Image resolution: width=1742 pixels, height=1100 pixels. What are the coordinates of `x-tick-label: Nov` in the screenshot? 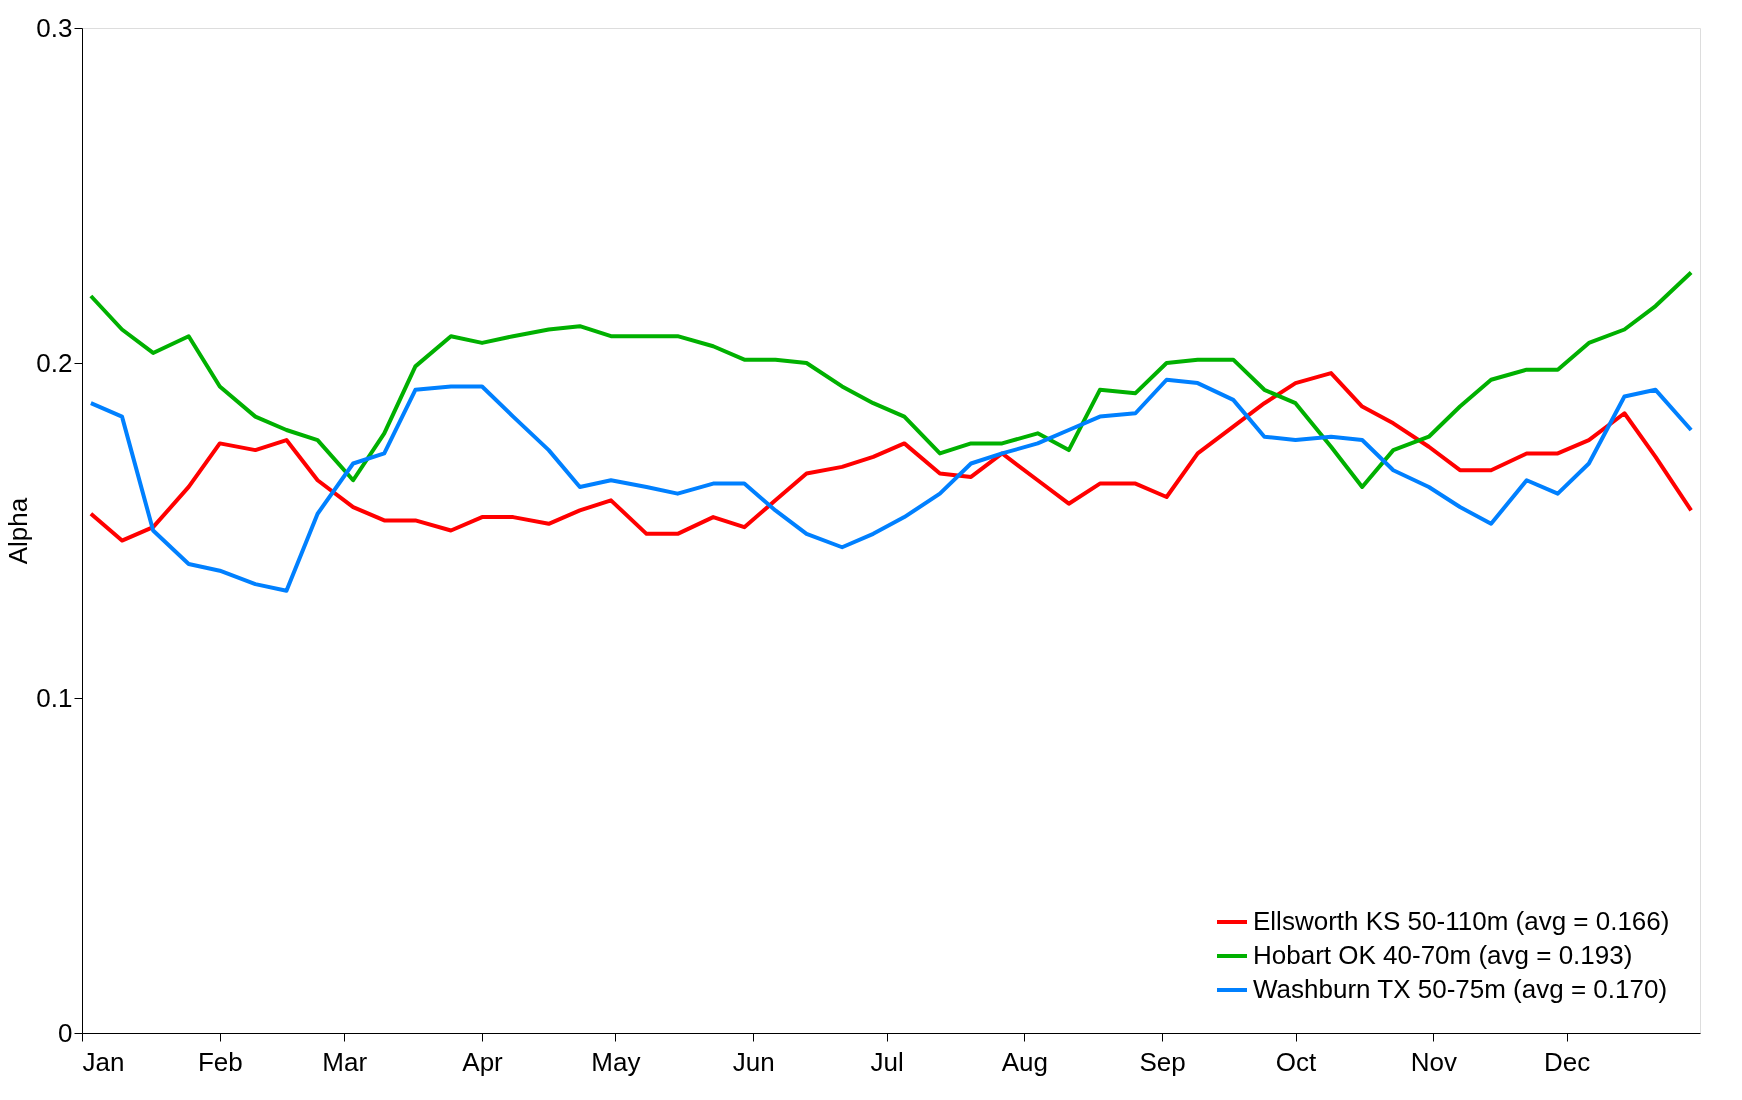 It's located at (1433, 1061).